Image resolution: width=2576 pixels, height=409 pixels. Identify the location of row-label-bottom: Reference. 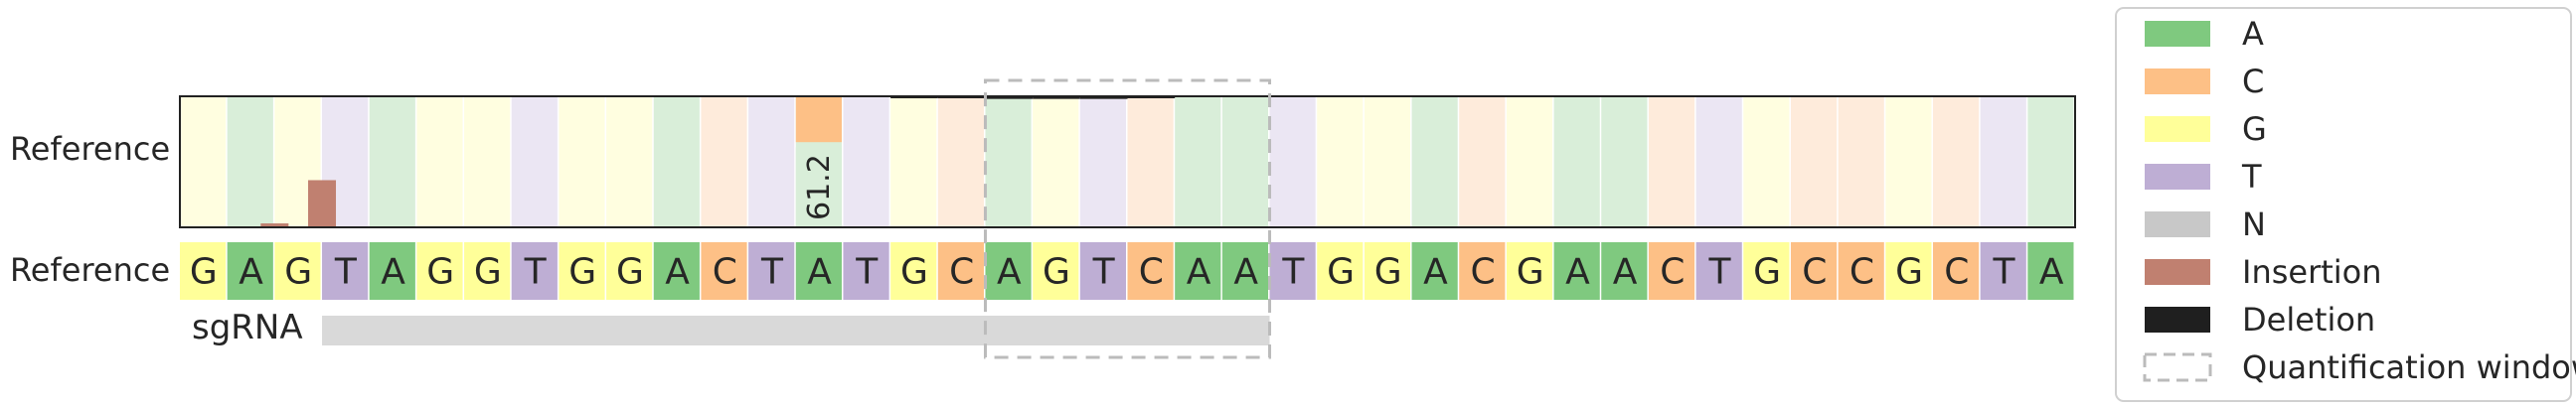
(90, 270).